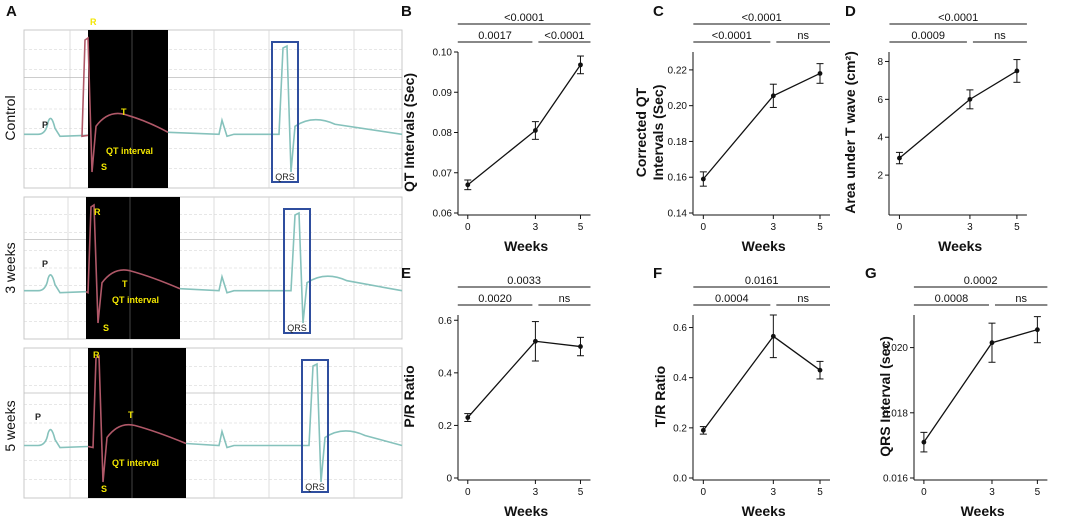 The width and height of the screenshot is (1084, 520). I want to click on y-tick-label: 0.4, so click(445, 373).